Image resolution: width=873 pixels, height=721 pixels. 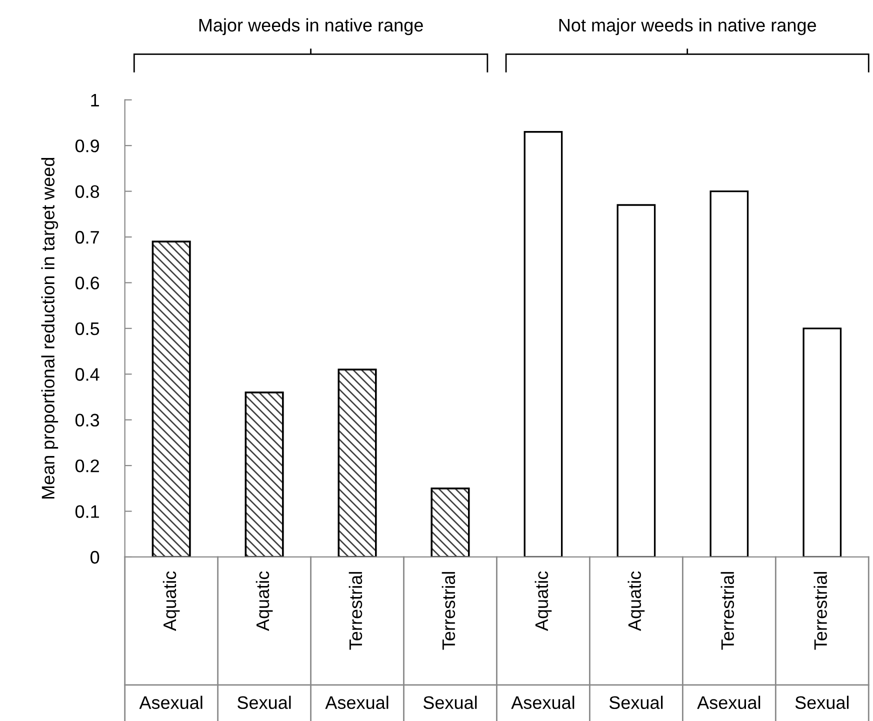 What do you see at coordinates (87, 283) in the screenshot?
I see `y-tick-label: 0.6` at bounding box center [87, 283].